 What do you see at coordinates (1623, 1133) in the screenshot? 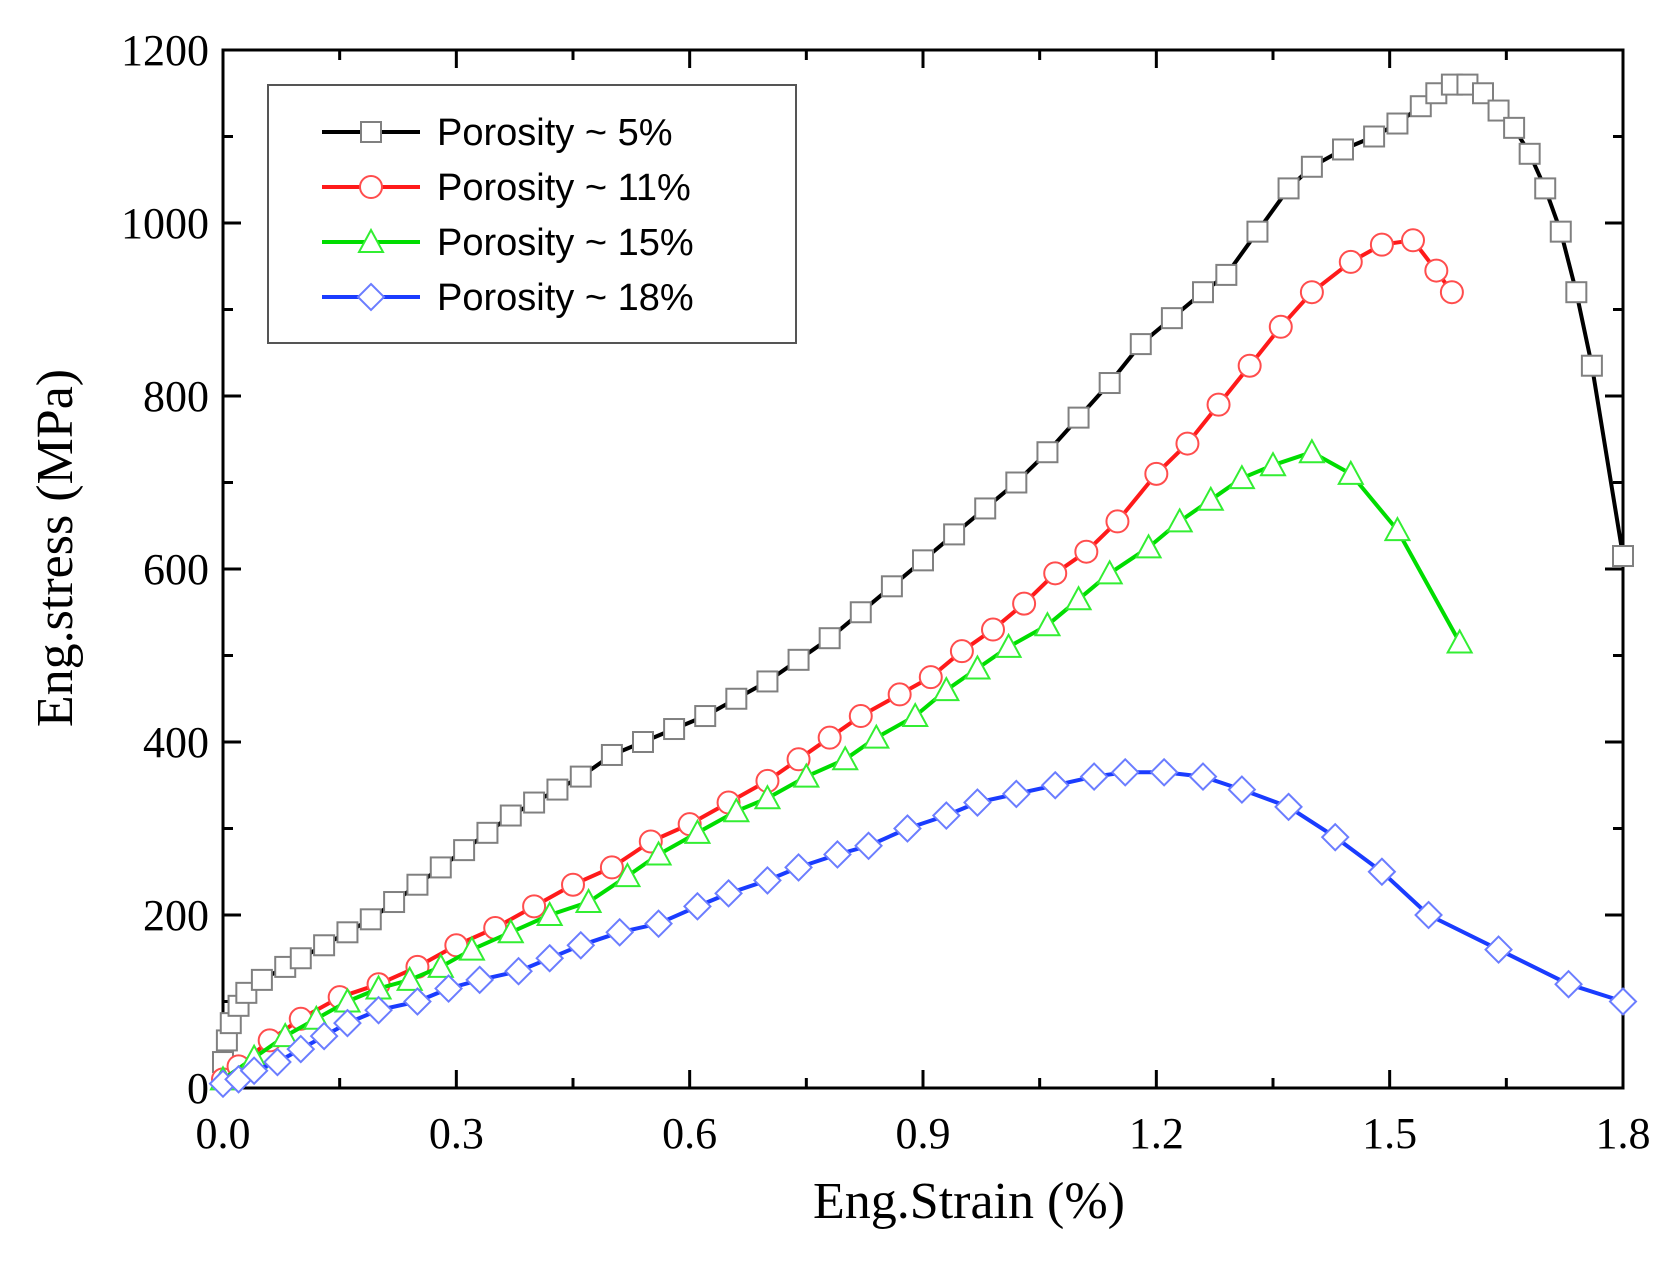
I see `x-tick-label: 1.8` at bounding box center [1623, 1133].